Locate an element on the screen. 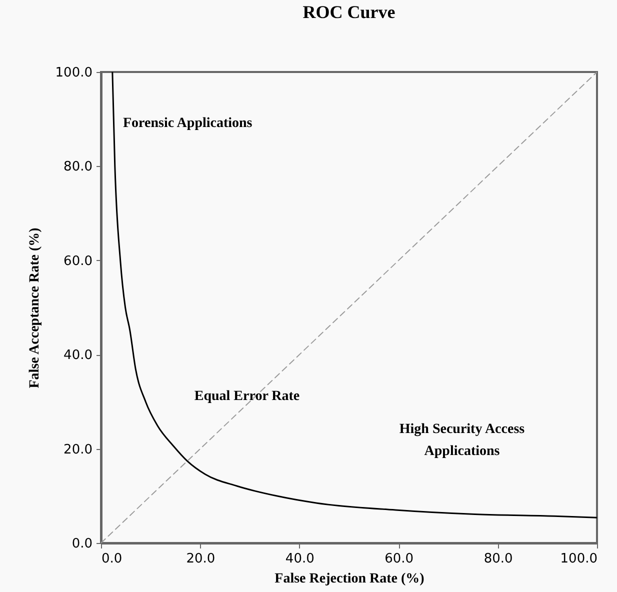 This screenshot has width=617, height=592. y-axis-title: False Acceptance Rate (%) is located at coordinates (34, 307).